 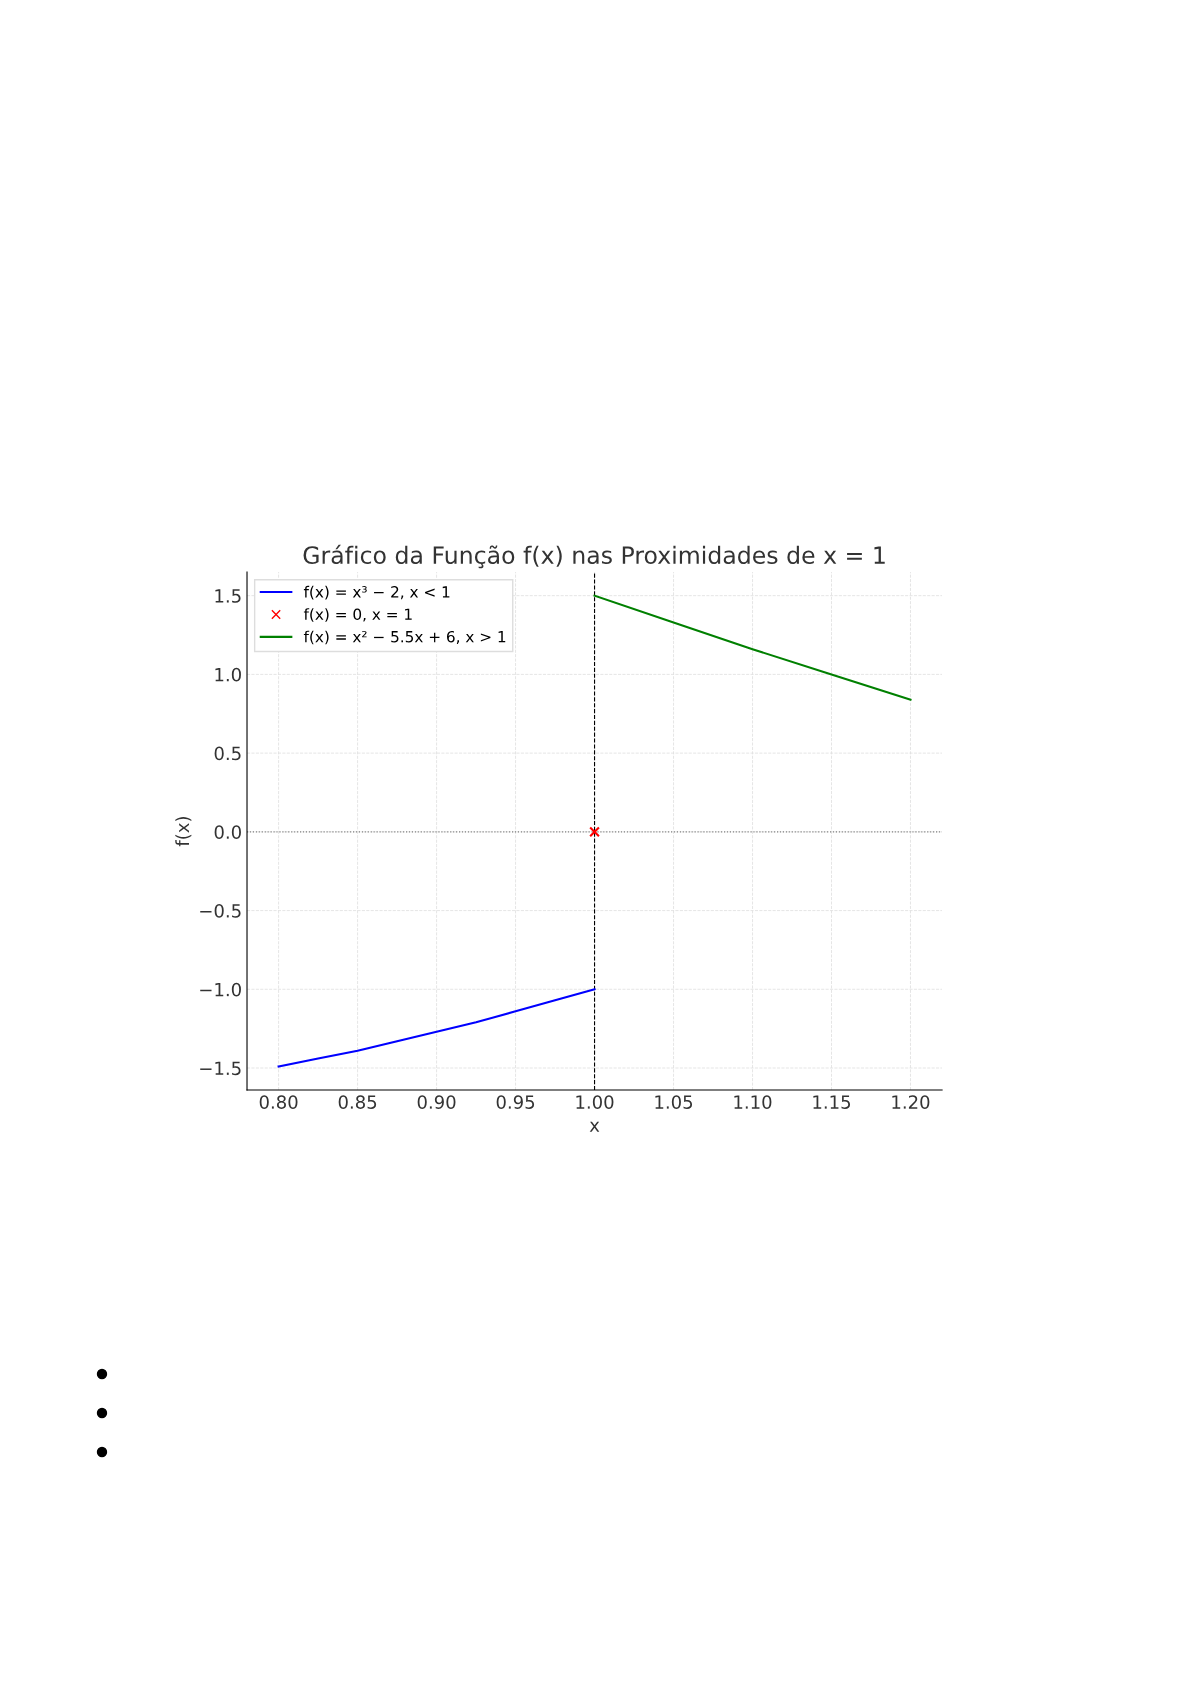 What do you see at coordinates (832, 1102) in the screenshot?
I see `x-tick-label: 1.15` at bounding box center [832, 1102].